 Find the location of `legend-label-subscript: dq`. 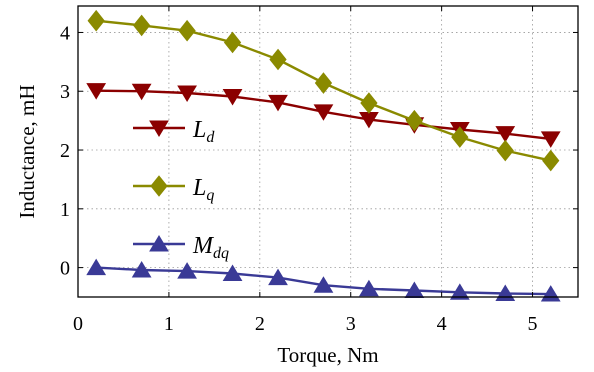

legend-label-subscript: dq is located at coordinates (221, 253).